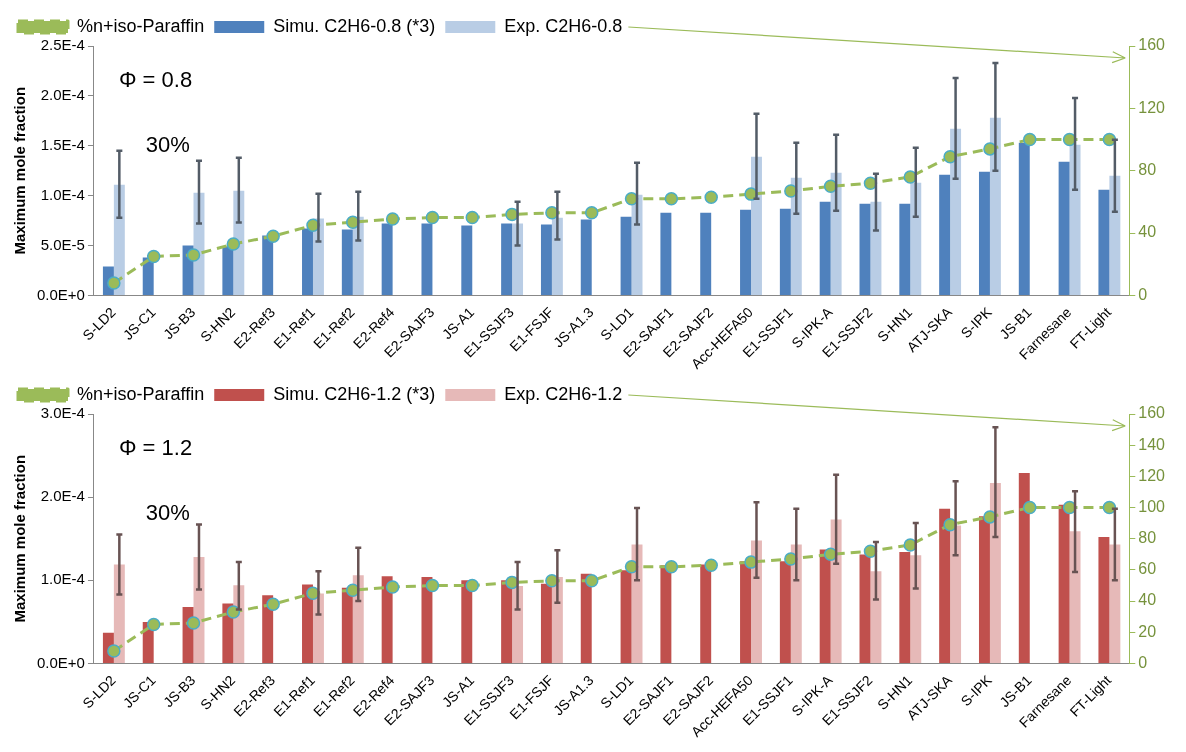 The height and width of the screenshot is (752, 1186). What do you see at coordinates (1147, 569) in the screenshot?
I see `y2-tick-label: 60` at bounding box center [1147, 569].